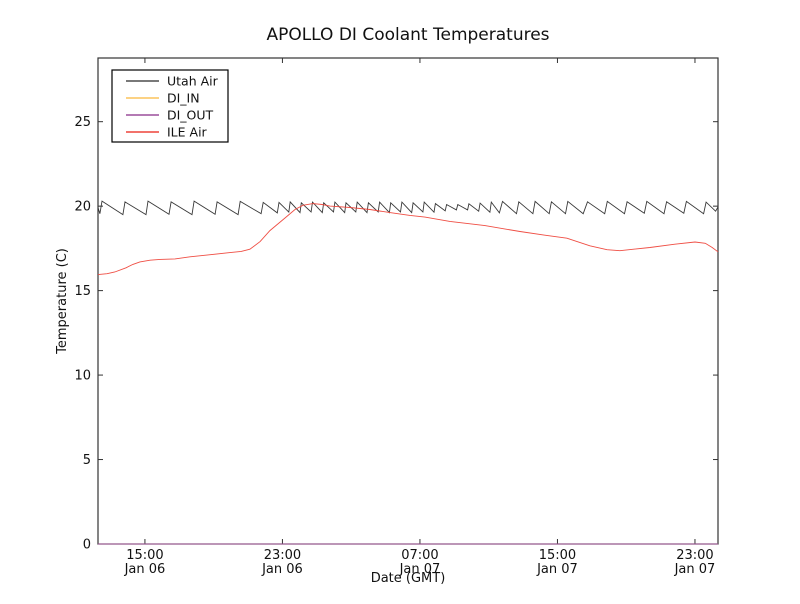 The width and height of the screenshot is (800, 604). I want to click on y-tick-label: 15, so click(82, 291).